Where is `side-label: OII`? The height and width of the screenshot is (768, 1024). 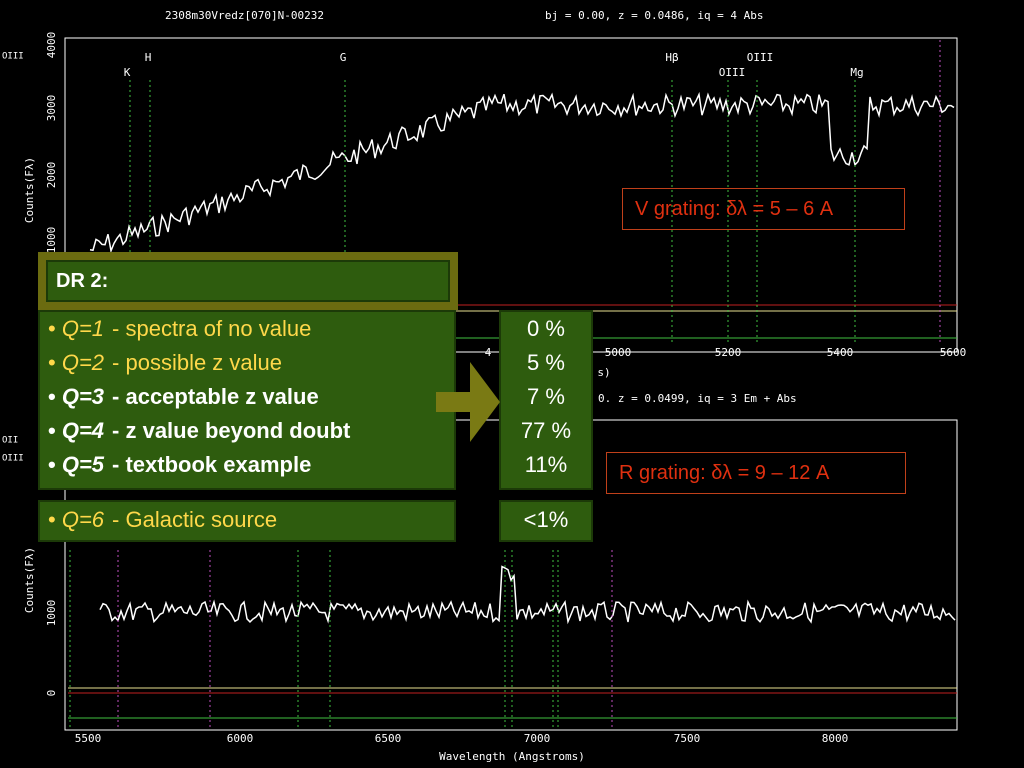 side-label: OII is located at coordinates (10, 441).